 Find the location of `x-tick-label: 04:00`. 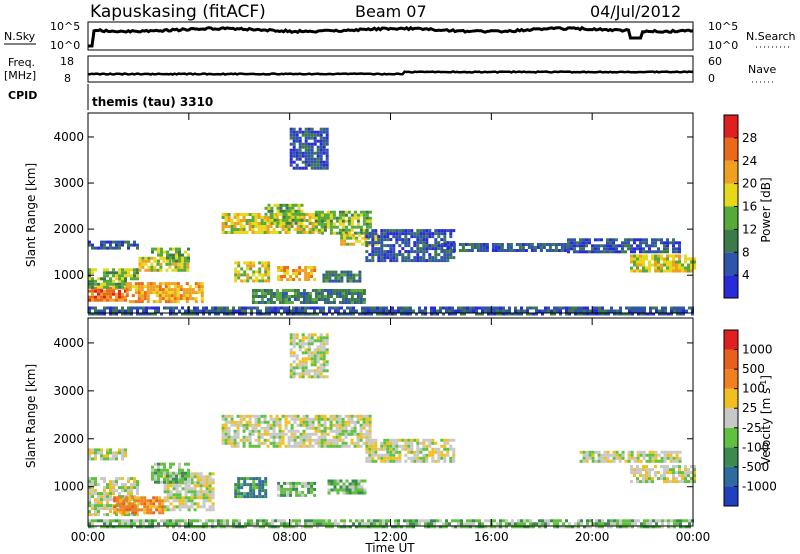

x-tick-label: 04:00 is located at coordinates (189, 537).